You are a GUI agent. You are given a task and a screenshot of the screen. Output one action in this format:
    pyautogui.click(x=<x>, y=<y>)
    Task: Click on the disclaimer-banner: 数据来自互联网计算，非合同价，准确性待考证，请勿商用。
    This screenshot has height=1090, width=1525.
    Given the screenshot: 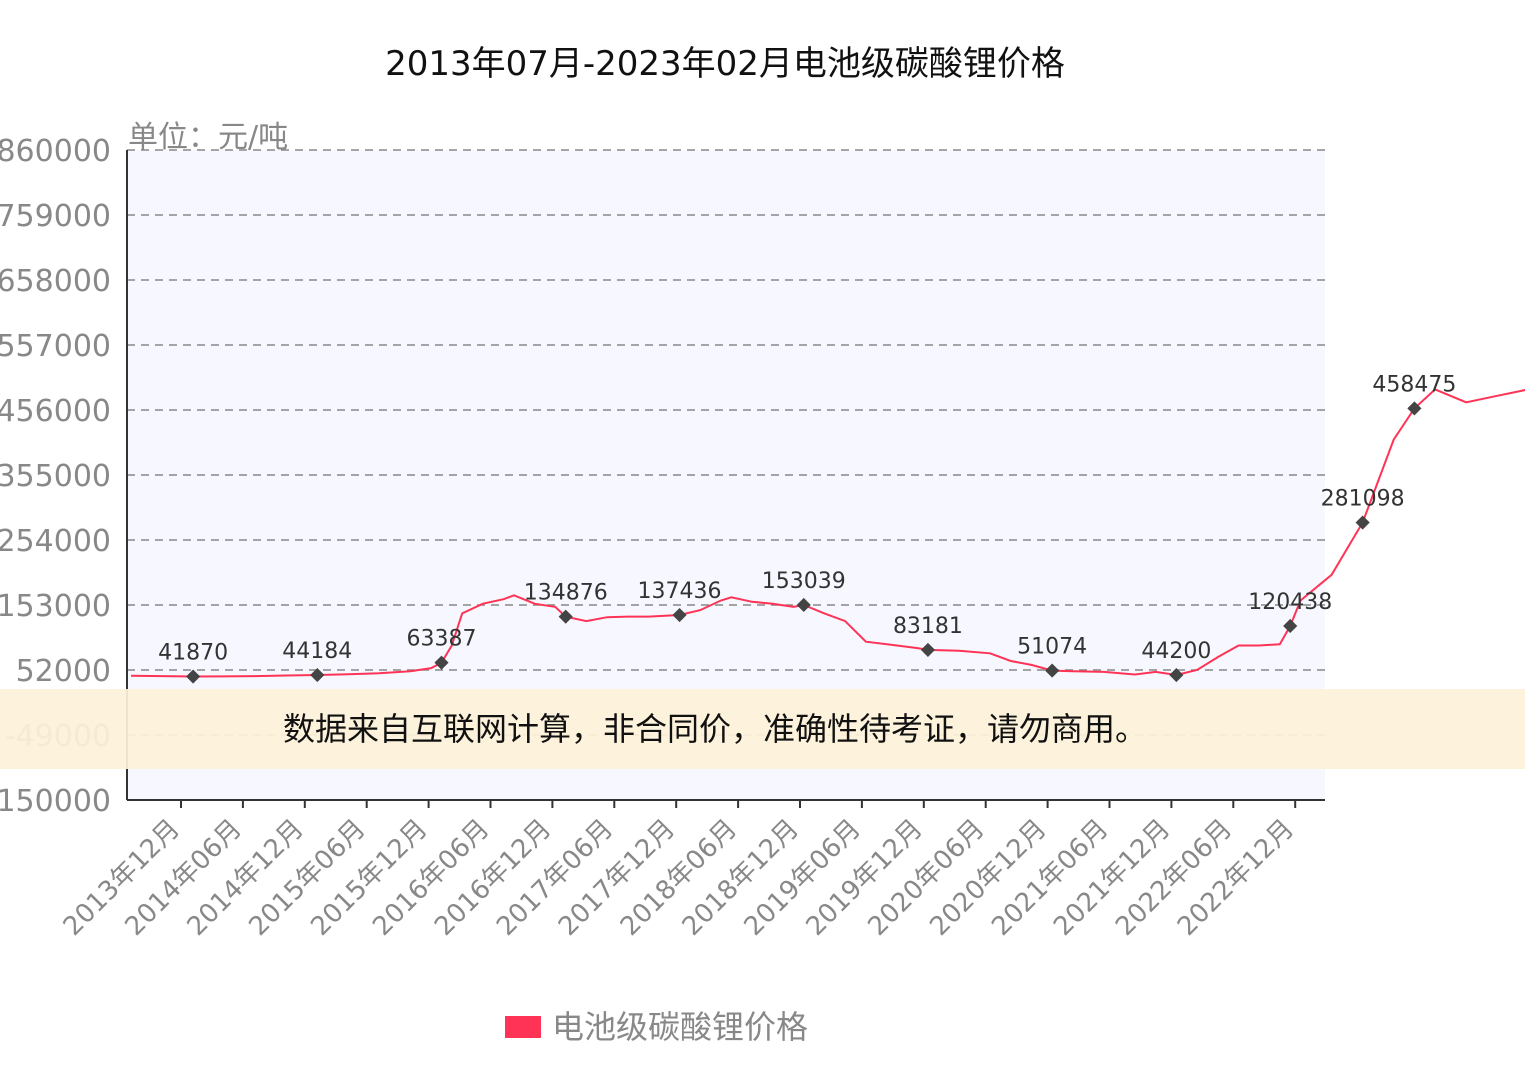 What is the action you would take?
    pyautogui.click(x=762, y=729)
    